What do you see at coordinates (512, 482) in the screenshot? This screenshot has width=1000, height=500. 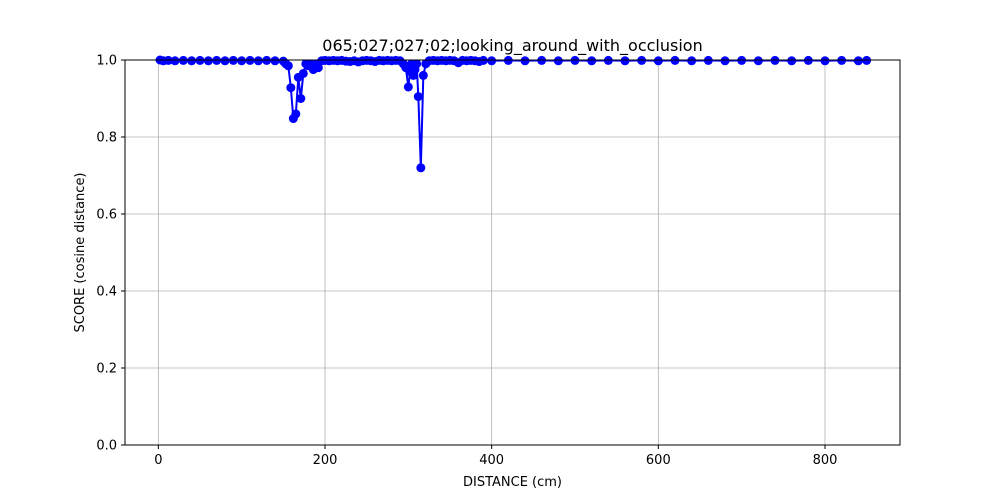 I see `x-axis-label: DISTANCE (cm)` at bounding box center [512, 482].